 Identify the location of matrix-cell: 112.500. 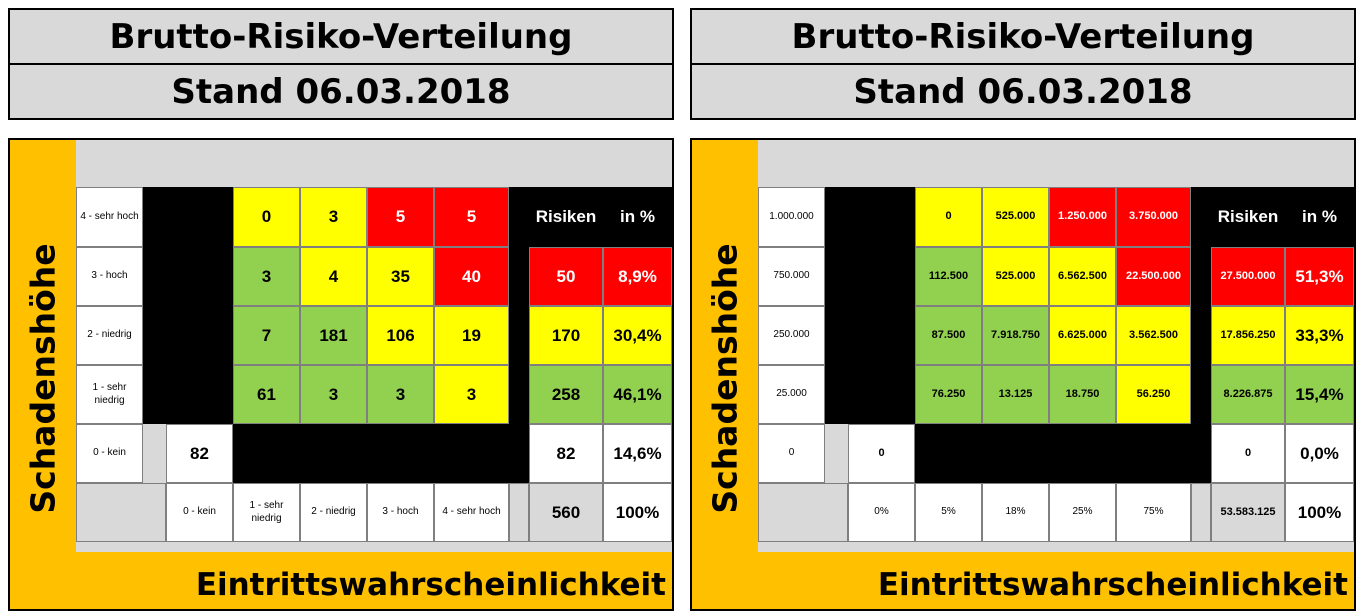
(948, 276).